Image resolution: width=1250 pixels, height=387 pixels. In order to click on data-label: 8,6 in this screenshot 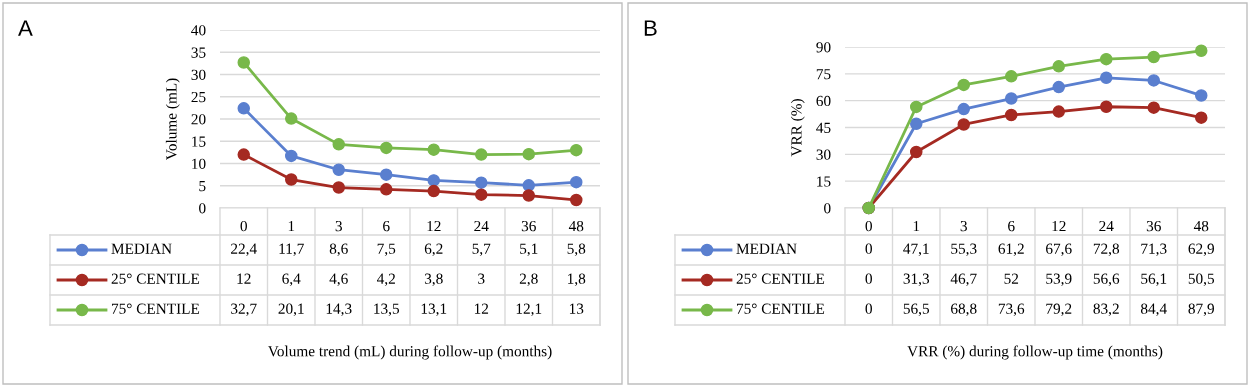, I will do `click(338, 250)`.